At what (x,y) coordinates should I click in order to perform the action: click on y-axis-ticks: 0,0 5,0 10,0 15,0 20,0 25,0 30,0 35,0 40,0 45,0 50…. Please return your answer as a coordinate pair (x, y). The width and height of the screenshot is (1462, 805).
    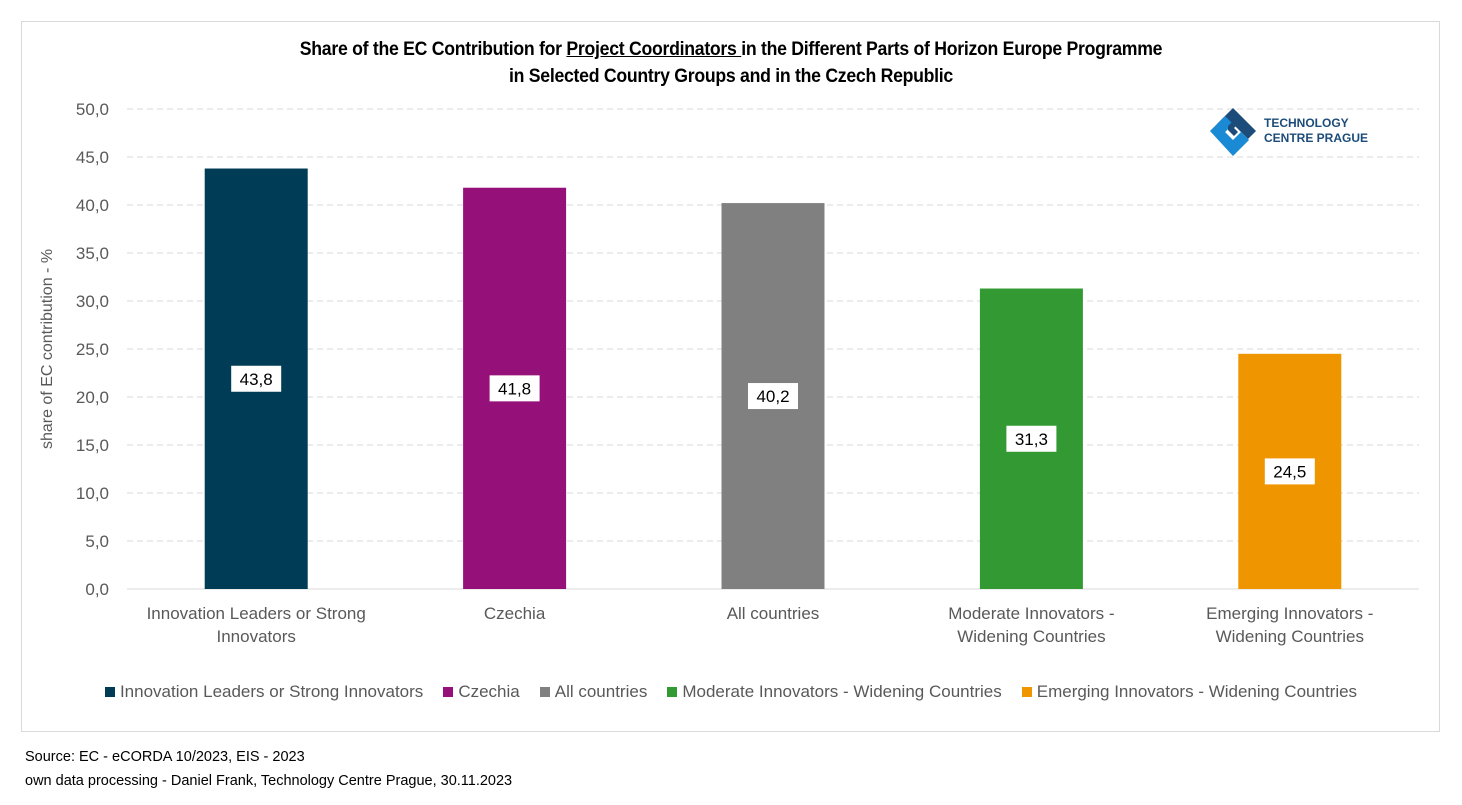
    Looking at the image, I should click on (92, 349).